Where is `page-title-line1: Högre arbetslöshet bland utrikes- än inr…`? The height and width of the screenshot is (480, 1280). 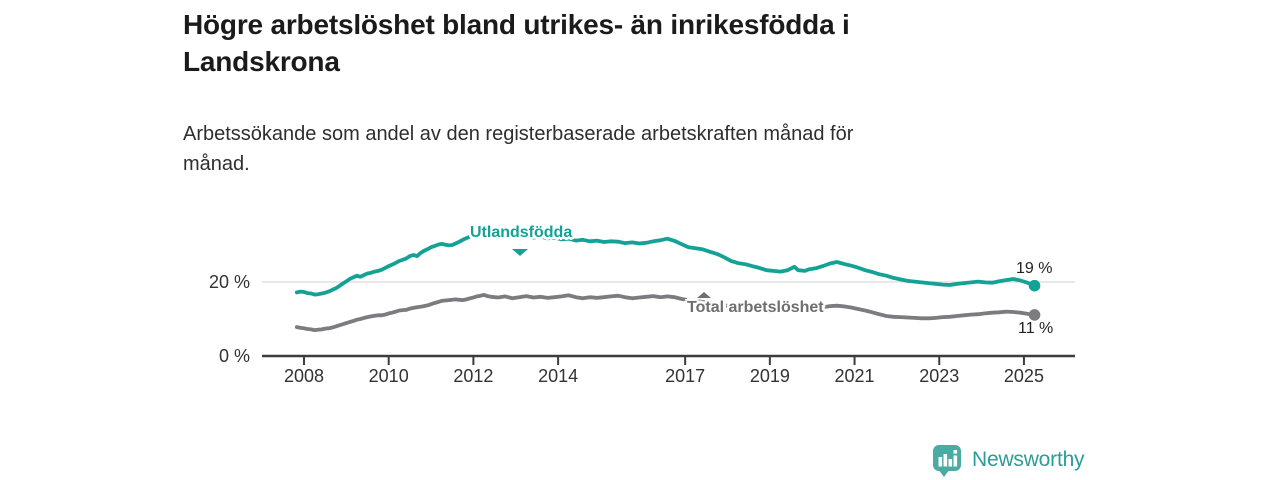 page-title-line1: Högre arbetslöshet bland utrikes- än inr… is located at coordinates (516, 24).